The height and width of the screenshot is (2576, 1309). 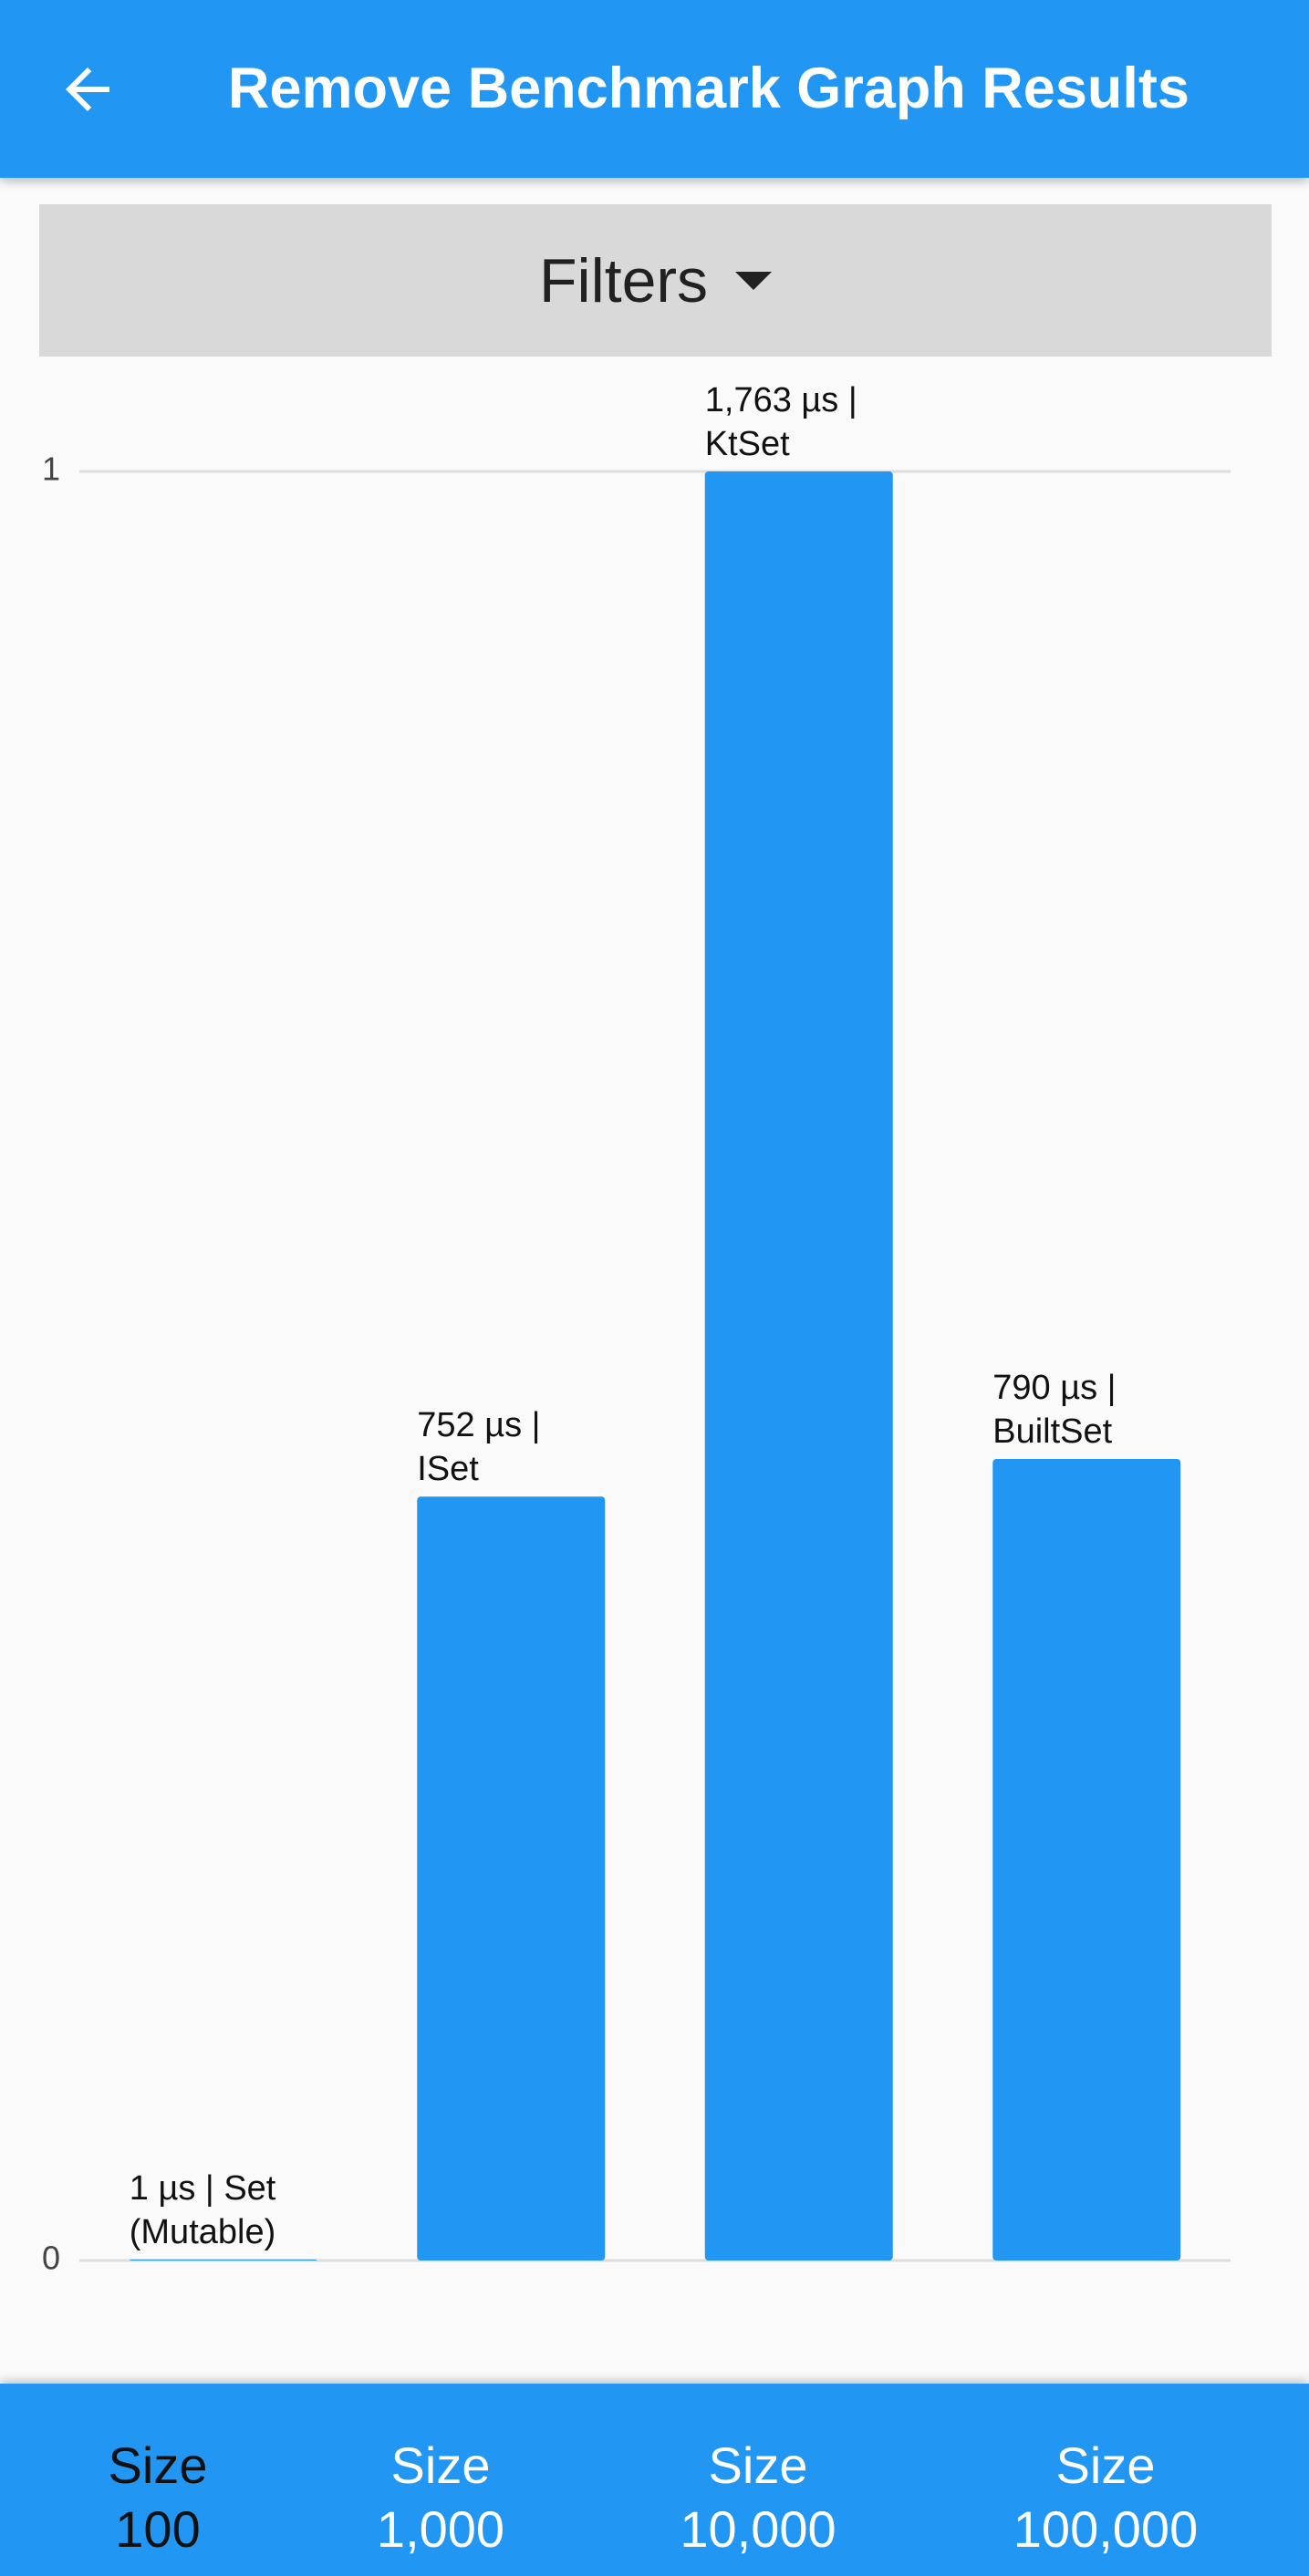 What do you see at coordinates (87, 89) in the screenshot?
I see `back-button` at bounding box center [87, 89].